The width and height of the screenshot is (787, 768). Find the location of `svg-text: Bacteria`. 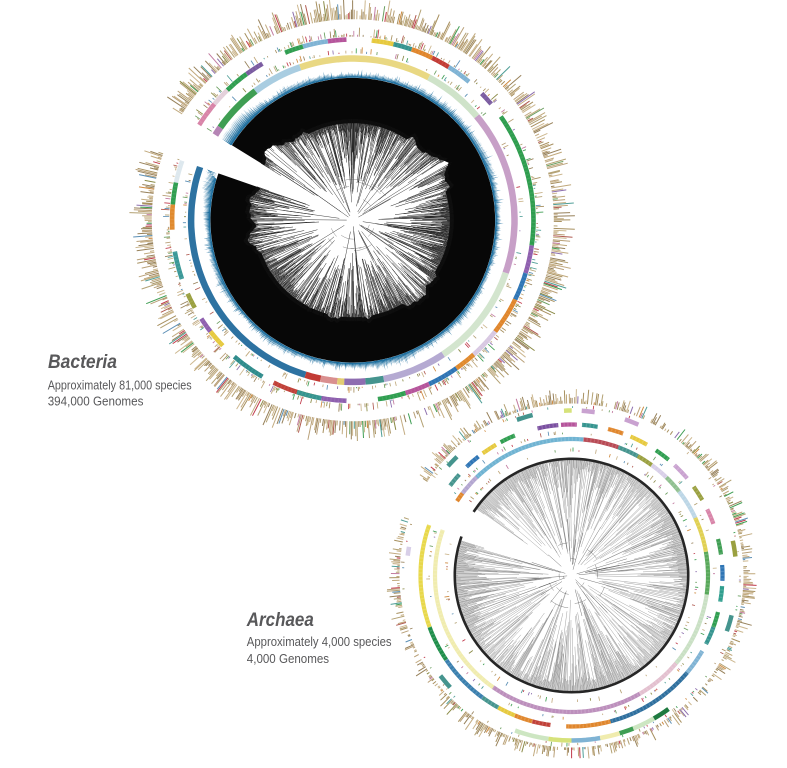

svg-text: Bacteria is located at coordinates (82, 362).